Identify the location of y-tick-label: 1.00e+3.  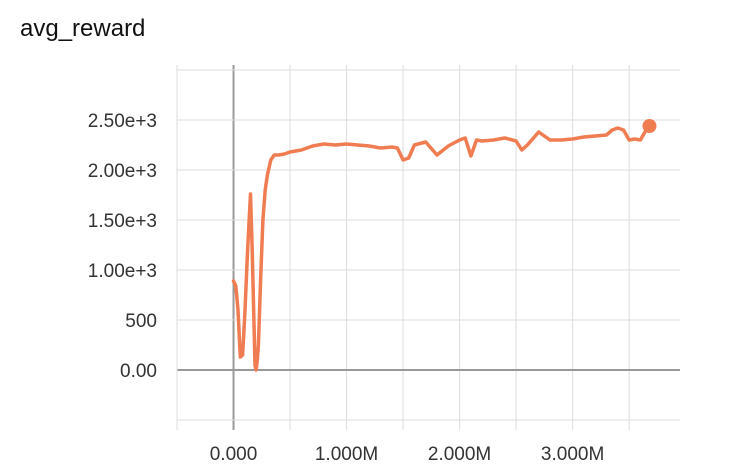
(122, 271).